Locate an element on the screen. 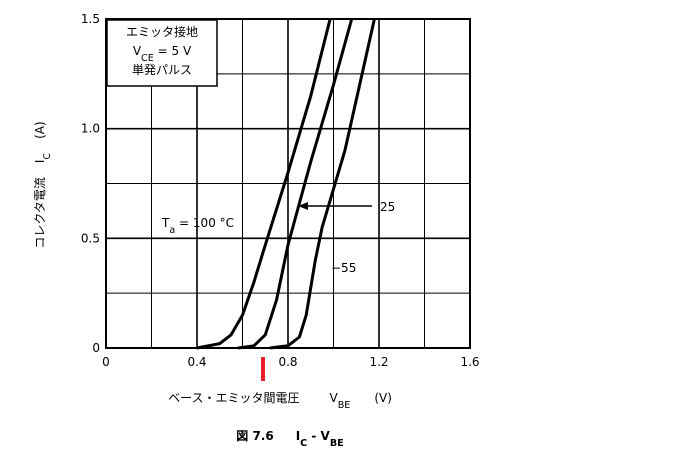  x-axis-label-part: ベース・エミッタ間電圧 is located at coordinates (233, 398).